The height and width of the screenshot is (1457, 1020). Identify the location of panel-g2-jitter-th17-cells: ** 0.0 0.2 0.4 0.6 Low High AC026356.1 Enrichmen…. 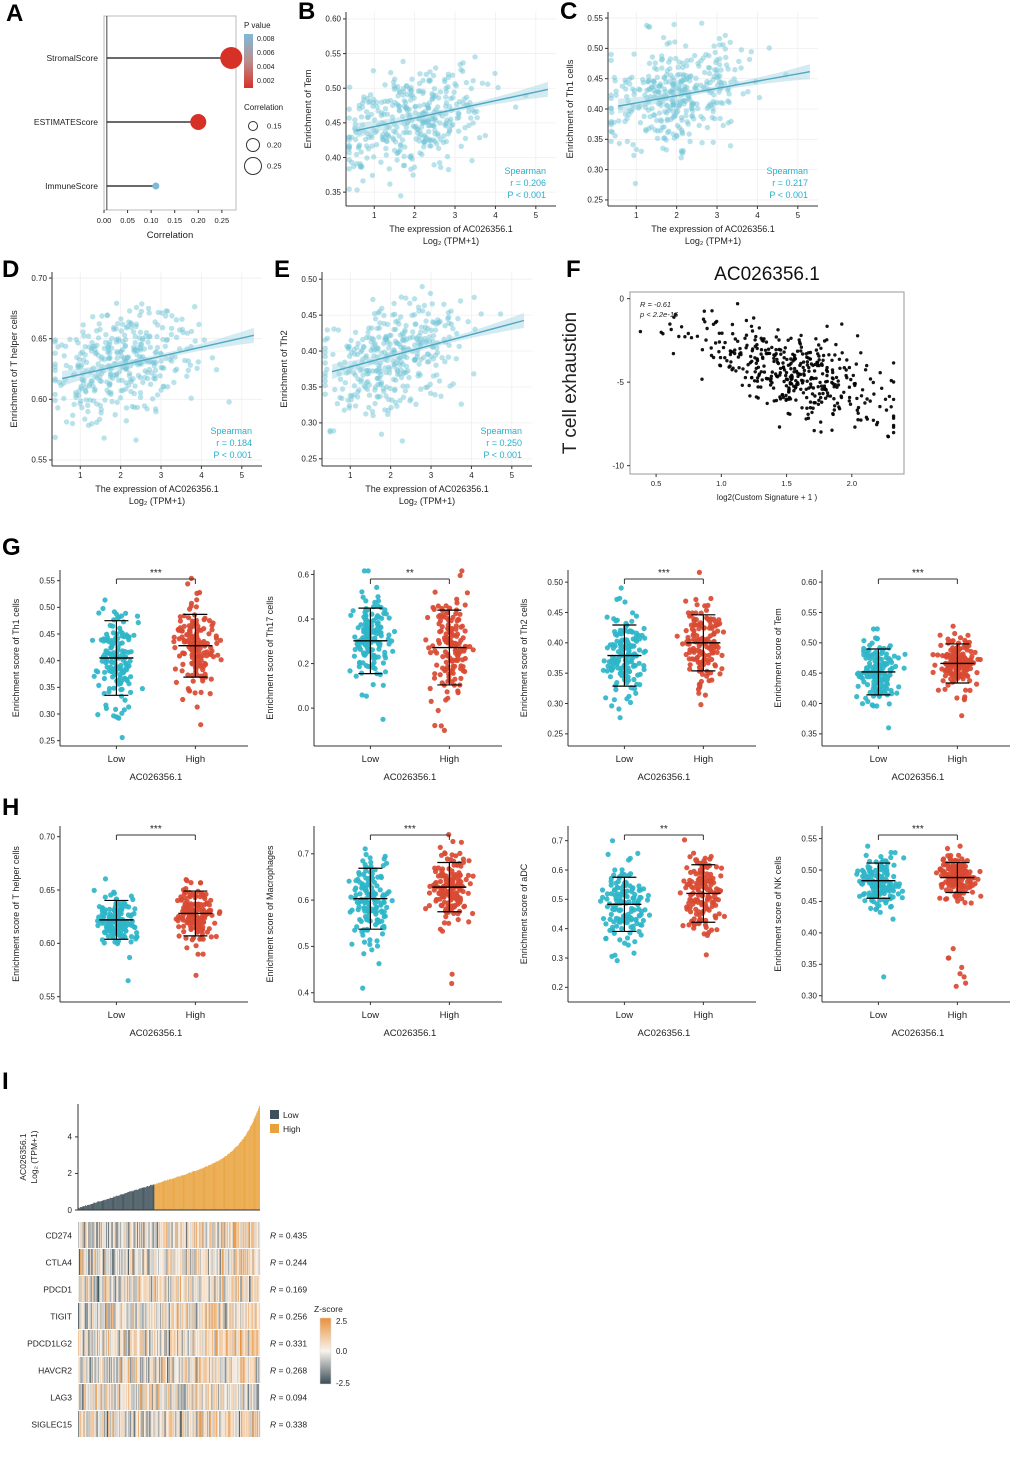
(387, 677).